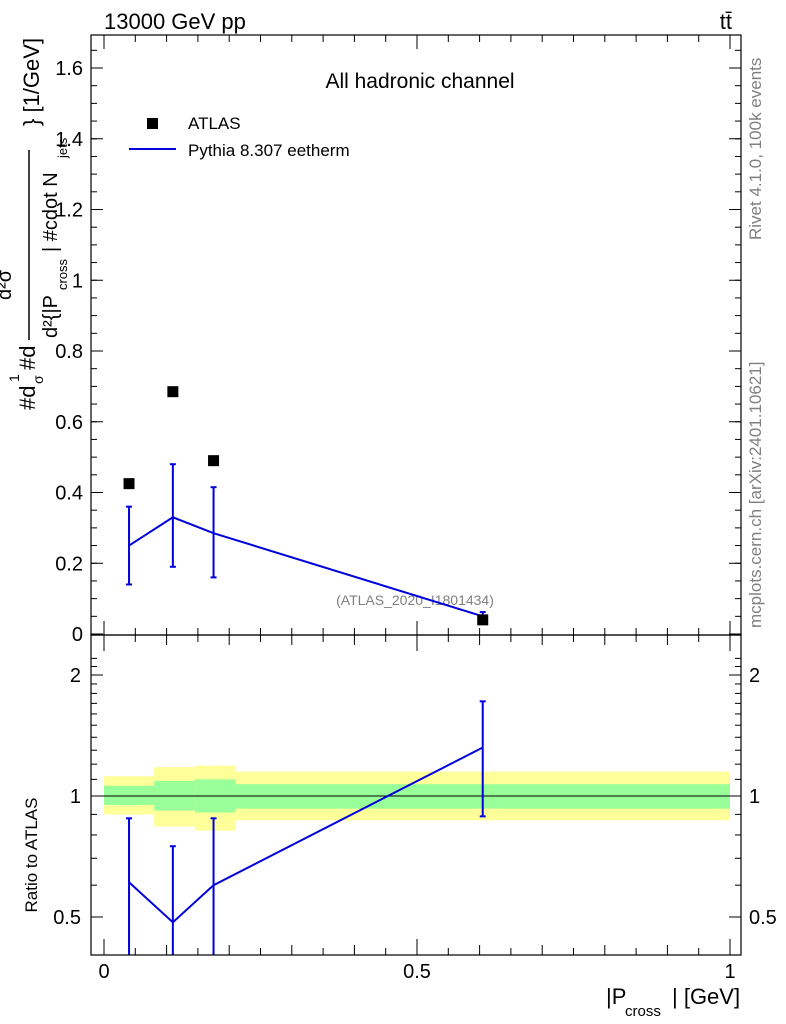  Describe the element at coordinates (75, 676) in the screenshot. I see `ratio-y-tick-label: 2` at that location.